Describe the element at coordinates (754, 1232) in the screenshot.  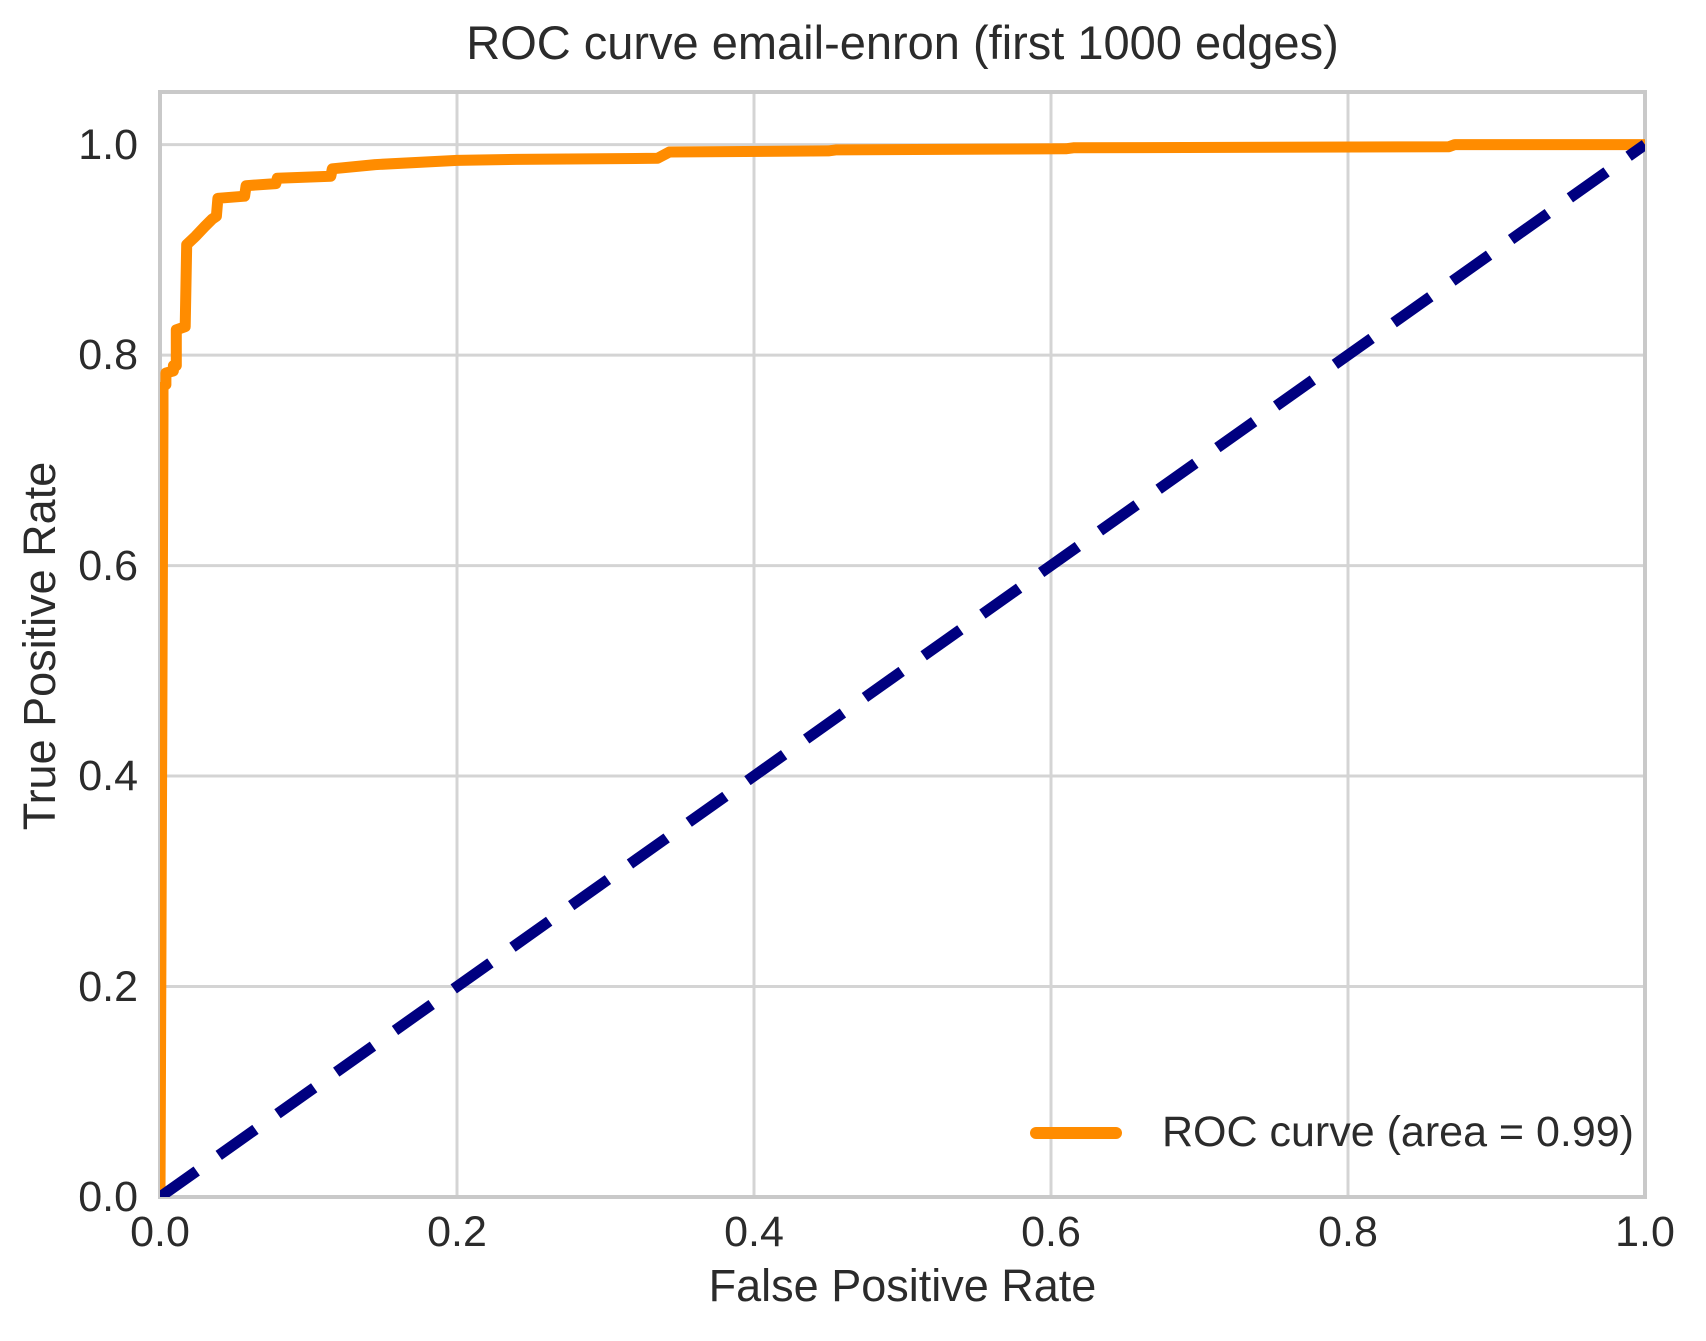
I see `x-tick-label: 0.4` at that location.